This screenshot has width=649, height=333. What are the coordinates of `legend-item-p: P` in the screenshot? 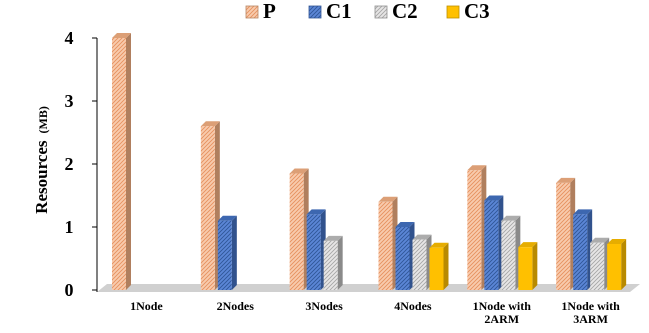 It's located at (260, 11).